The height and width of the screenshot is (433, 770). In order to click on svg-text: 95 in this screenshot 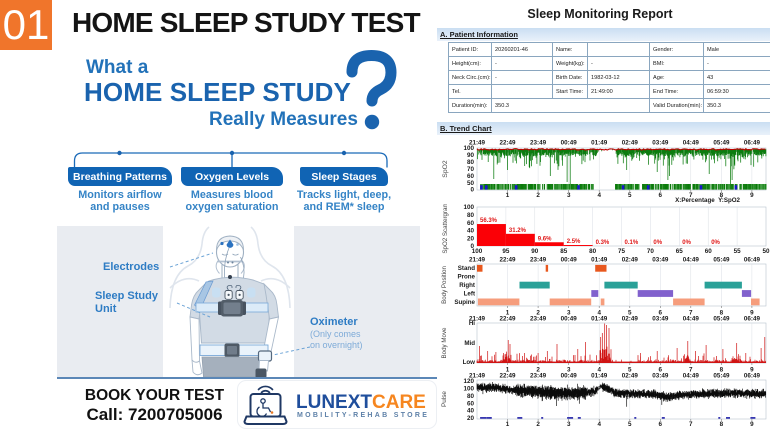, I will do `click(506, 251)`.